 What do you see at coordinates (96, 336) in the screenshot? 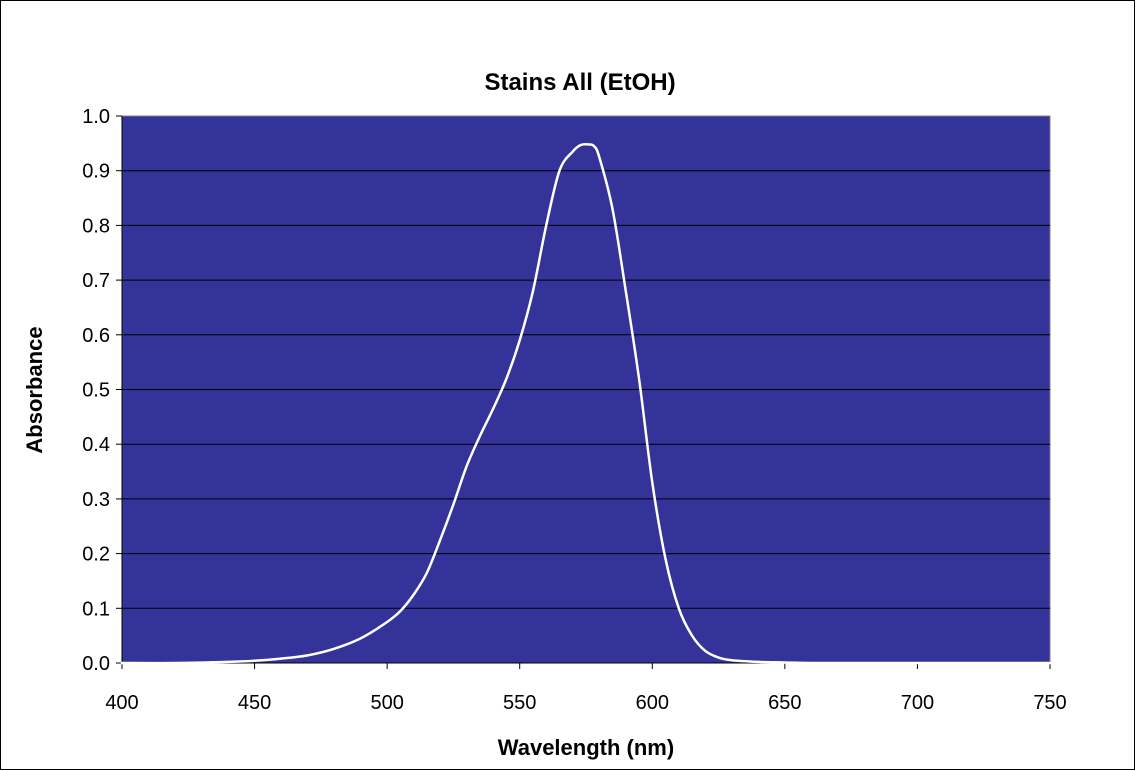
I see `y-tick-label: 0.6` at bounding box center [96, 336].